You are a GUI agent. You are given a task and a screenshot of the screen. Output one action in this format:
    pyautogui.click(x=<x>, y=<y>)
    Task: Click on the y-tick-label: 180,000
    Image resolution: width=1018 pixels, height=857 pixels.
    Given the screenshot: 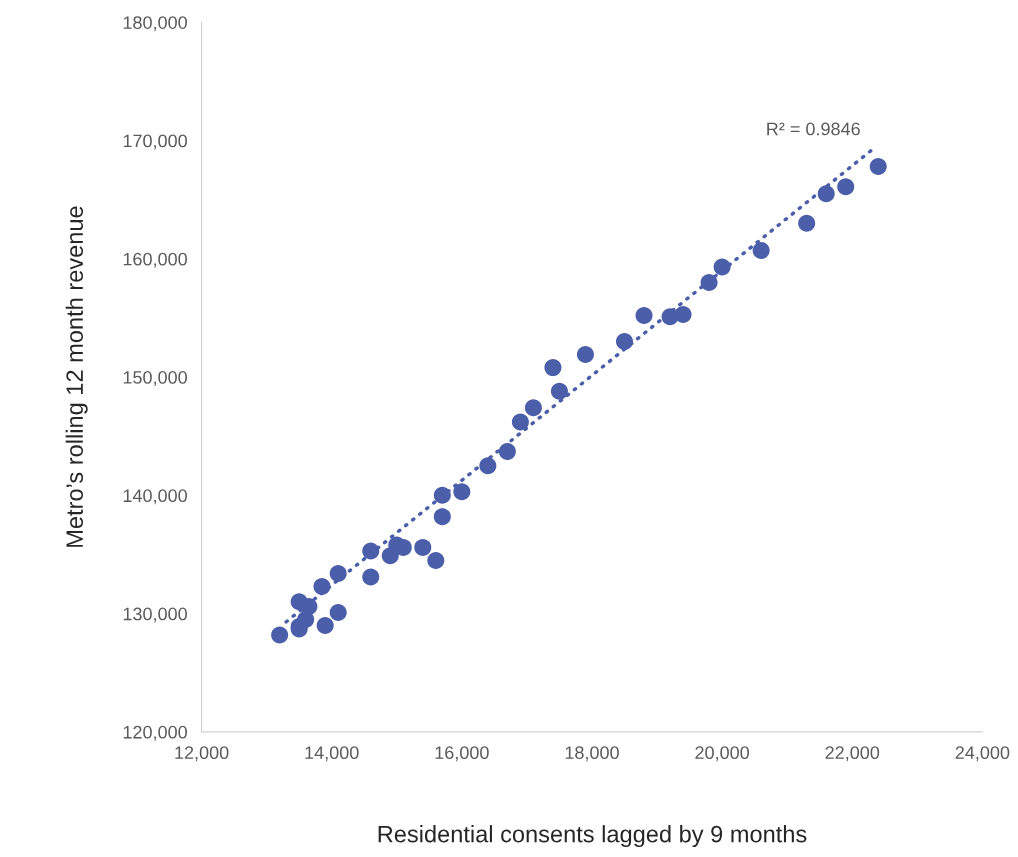 What is the action you would take?
    pyautogui.click(x=155, y=24)
    